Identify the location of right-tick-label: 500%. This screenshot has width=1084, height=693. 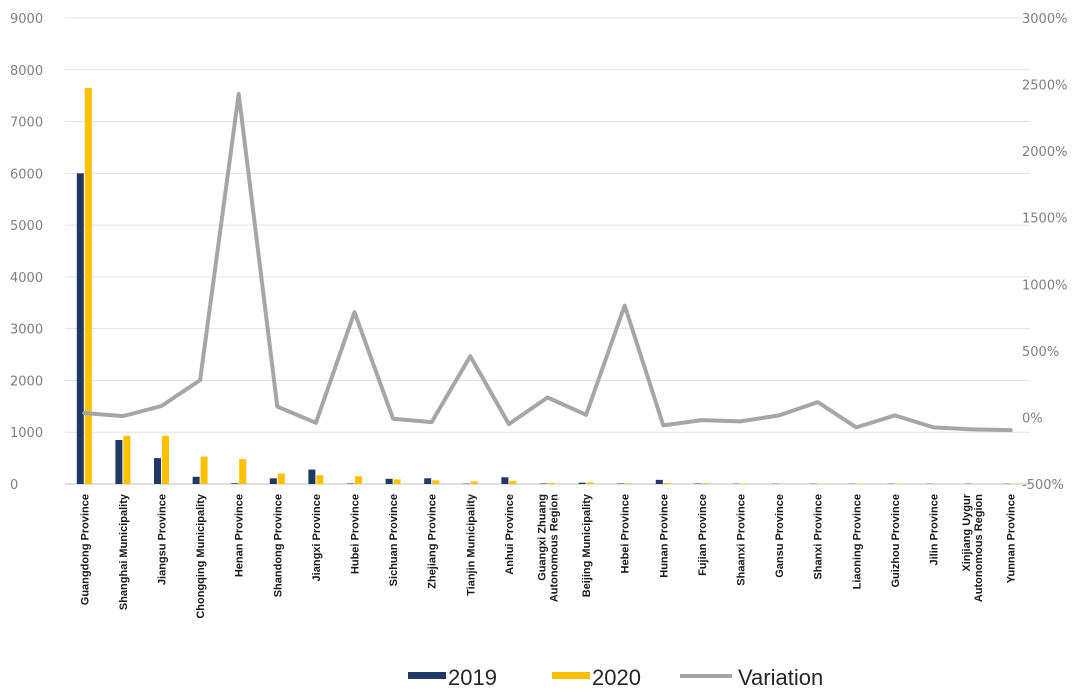
(1040, 352).